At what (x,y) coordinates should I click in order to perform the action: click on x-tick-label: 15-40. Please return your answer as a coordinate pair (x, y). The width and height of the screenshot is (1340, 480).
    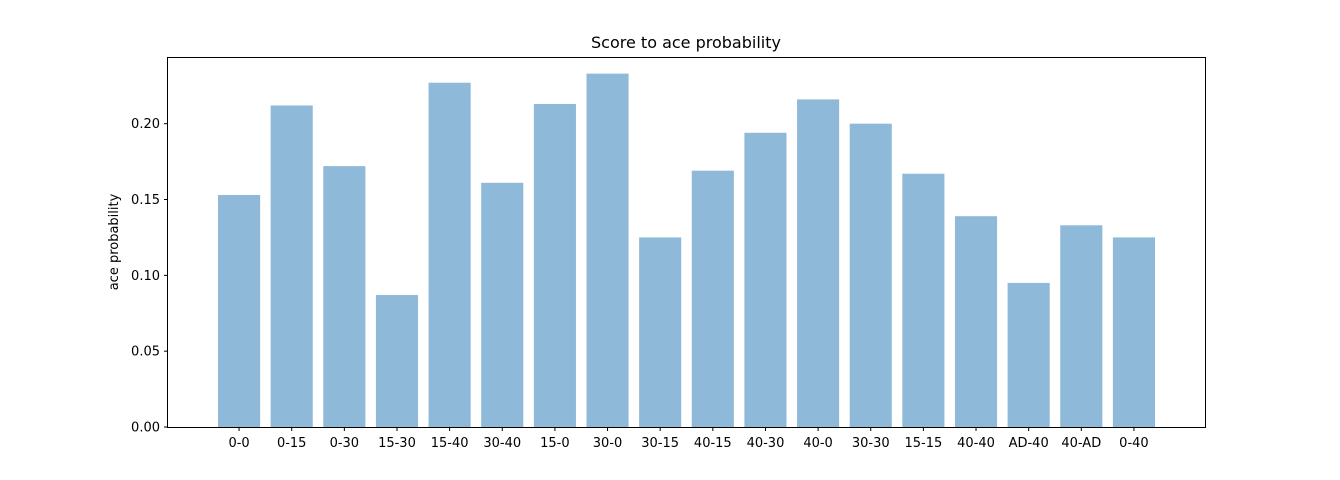
    Looking at the image, I should click on (450, 443).